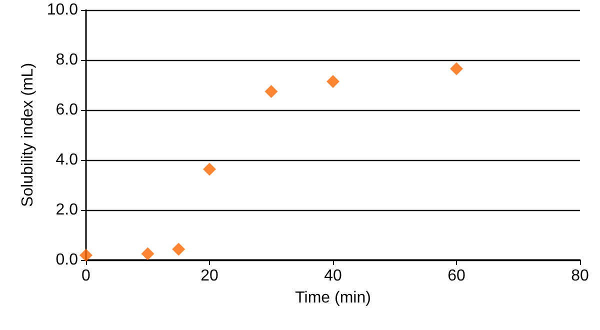 This screenshot has height=330, width=600. Describe the element at coordinates (333, 276) in the screenshot. I see `x-tick-label: 40` at that location.